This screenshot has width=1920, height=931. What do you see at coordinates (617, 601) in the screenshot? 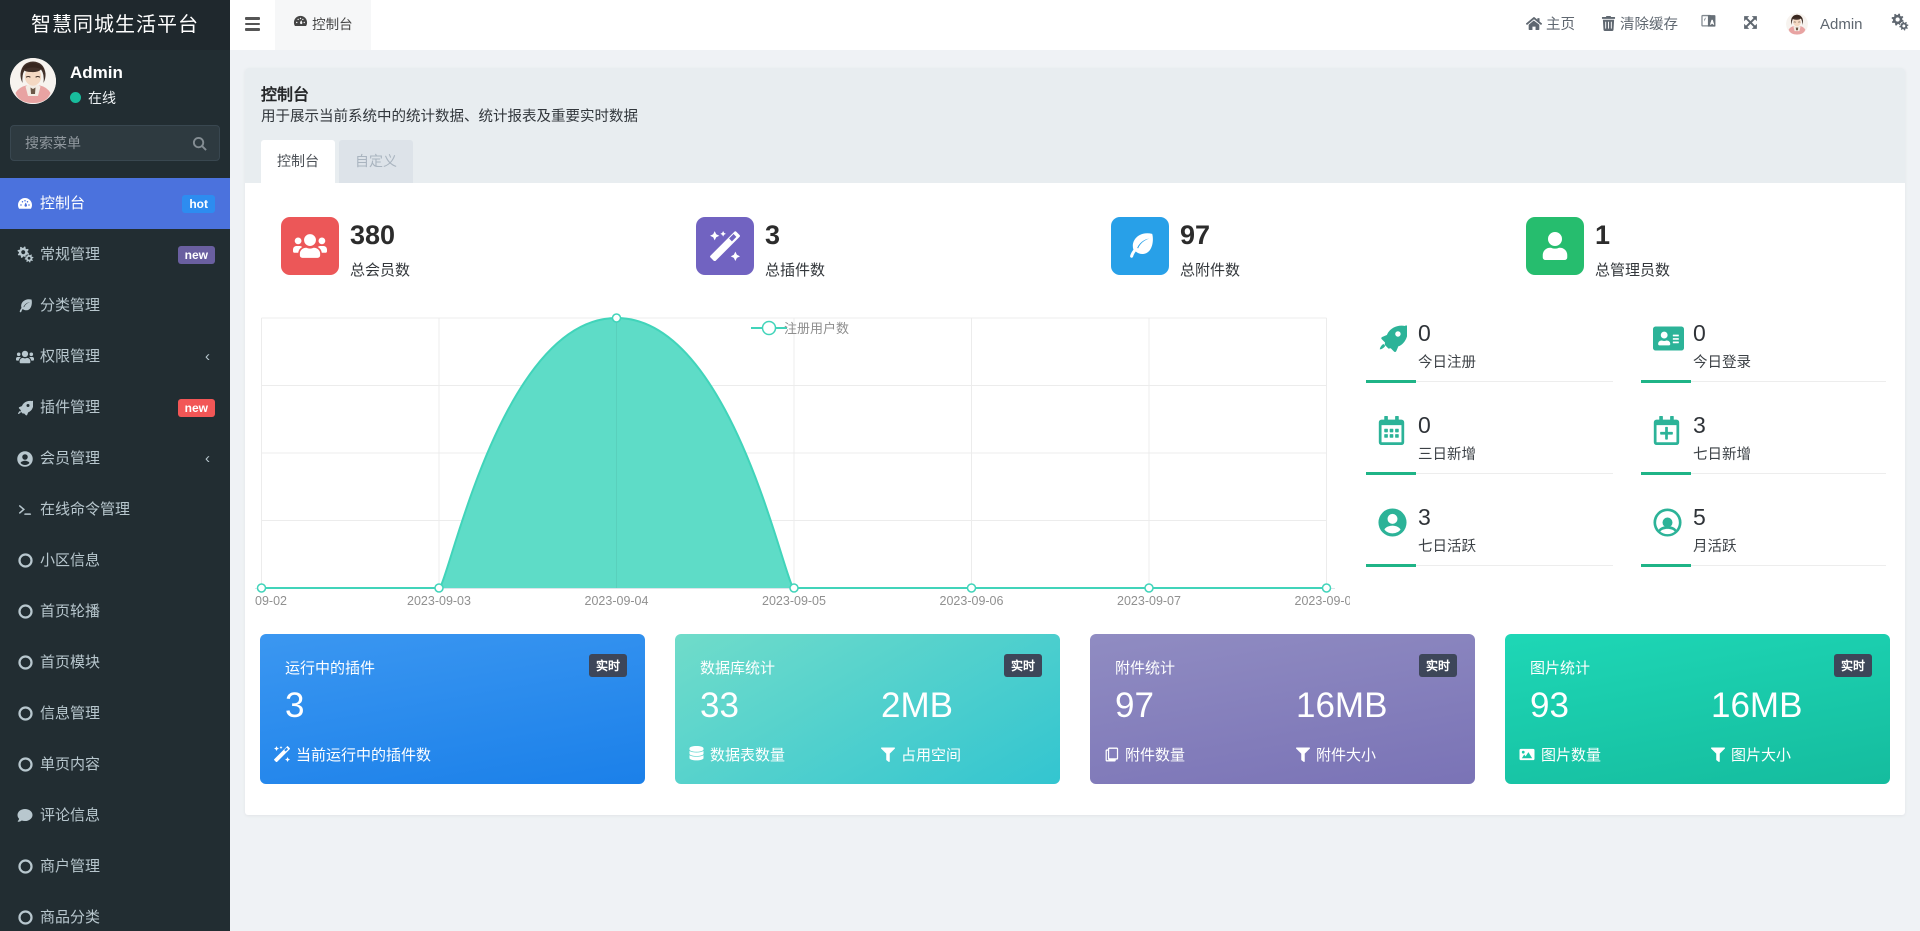
I see `svg-text: 2023-09-04` at bounding box center [617, 601].